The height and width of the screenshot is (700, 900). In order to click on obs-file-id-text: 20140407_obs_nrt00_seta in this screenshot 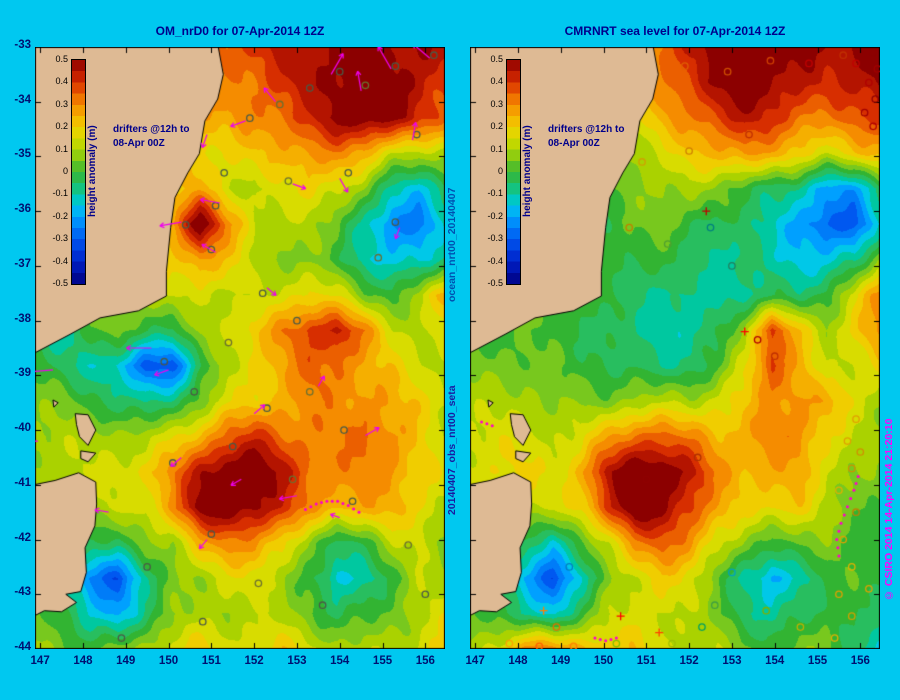, I will do `click(452, 450)`.